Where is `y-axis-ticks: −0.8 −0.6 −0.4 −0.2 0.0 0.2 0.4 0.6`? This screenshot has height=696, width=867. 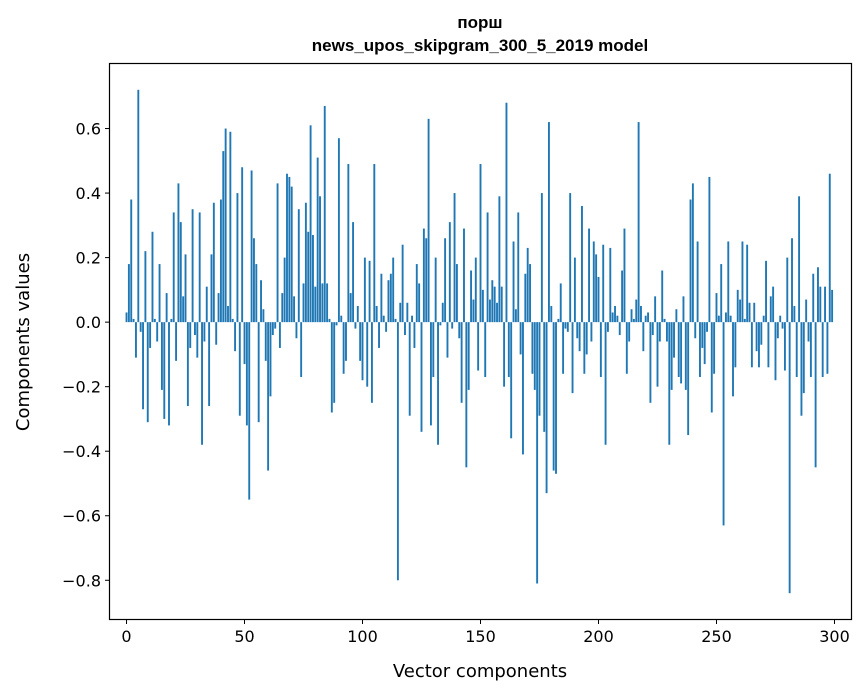 y-axis-ticks: −0.8 −0.6 −0.4 −0.2 0.0 0.2 0.4 0.6 is located at coordinates (86, 355).